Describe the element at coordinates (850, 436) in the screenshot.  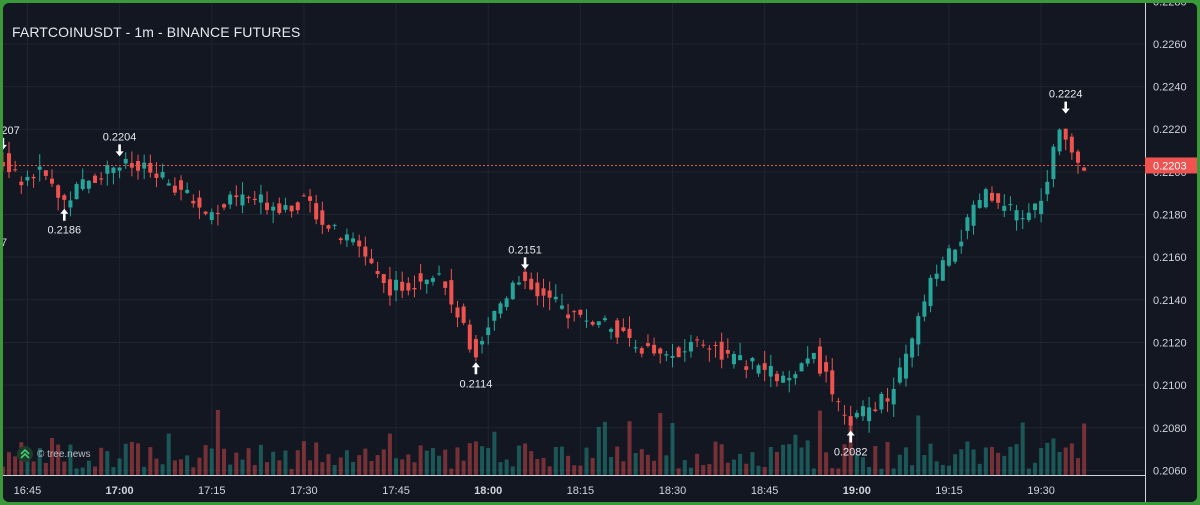
I see `low-marker-arrow-icon` at that location.